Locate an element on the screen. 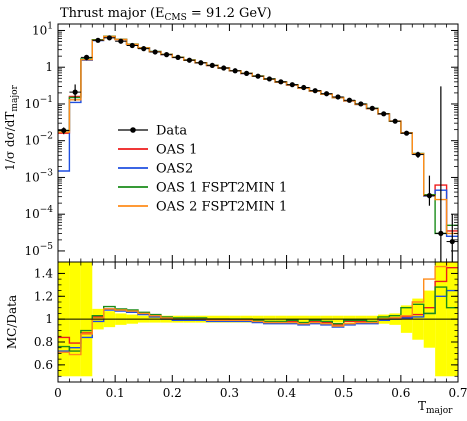  ratio-y-tick-label: 1.2 is located at coordinates (43, 296).